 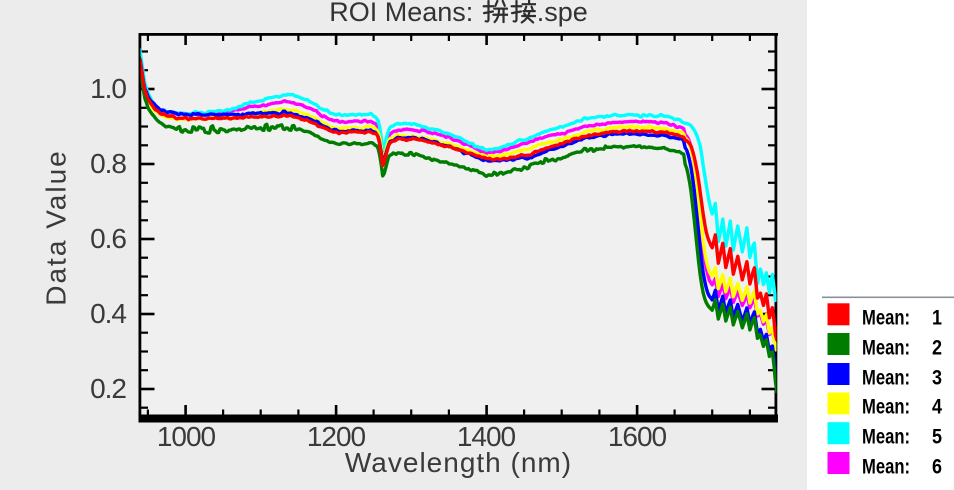 What do you see at coordinates (937, 377) in the screenshot?
I see `svg-text: 3` at bounding box center [937, 377].